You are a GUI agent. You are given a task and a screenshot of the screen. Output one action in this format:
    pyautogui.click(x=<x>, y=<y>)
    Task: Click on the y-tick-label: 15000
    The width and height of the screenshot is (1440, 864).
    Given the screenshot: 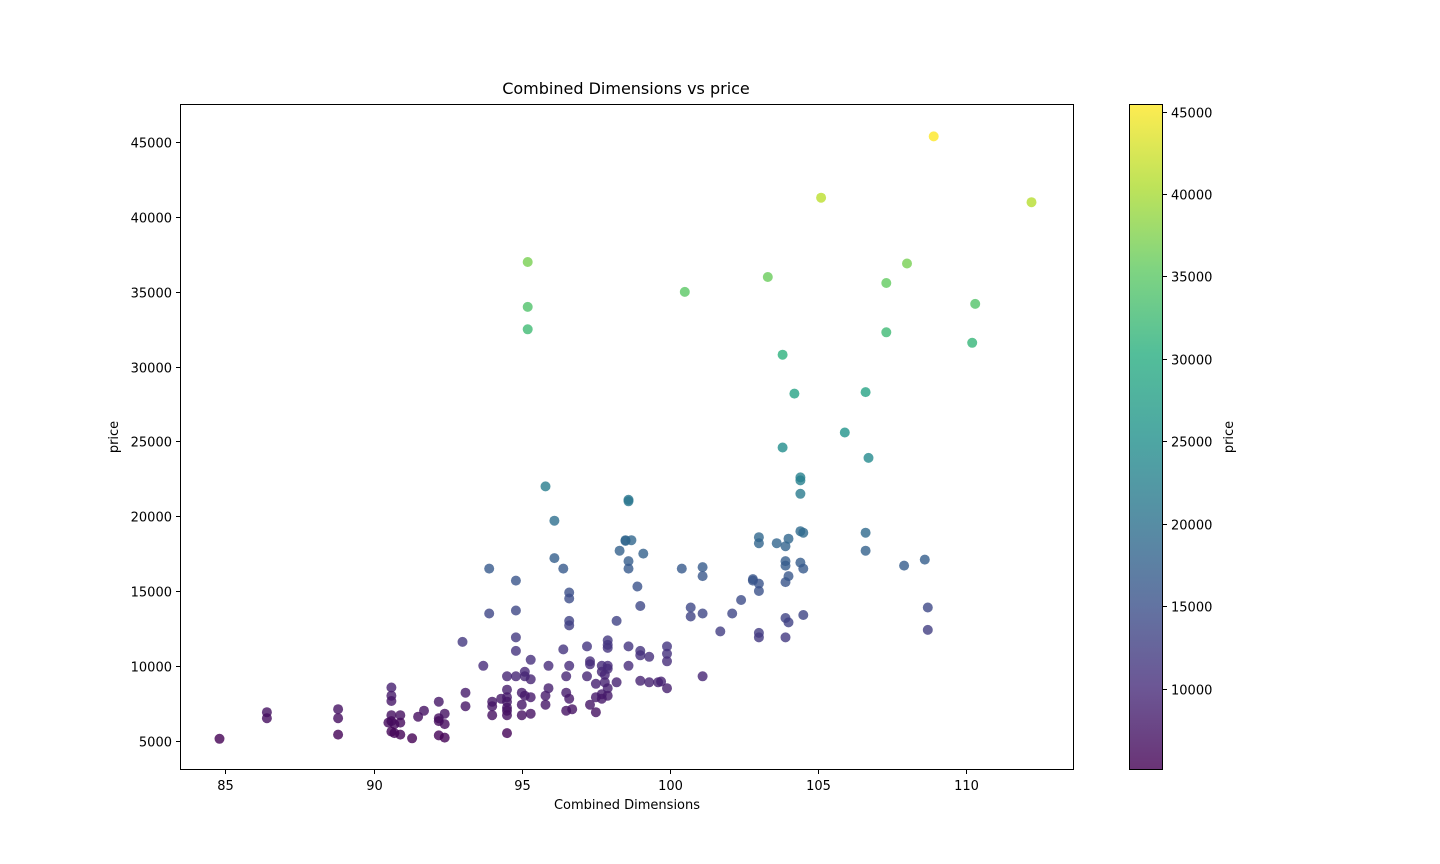 What is the action you would take?
    pyautogui.click(x=151, y=593)
    